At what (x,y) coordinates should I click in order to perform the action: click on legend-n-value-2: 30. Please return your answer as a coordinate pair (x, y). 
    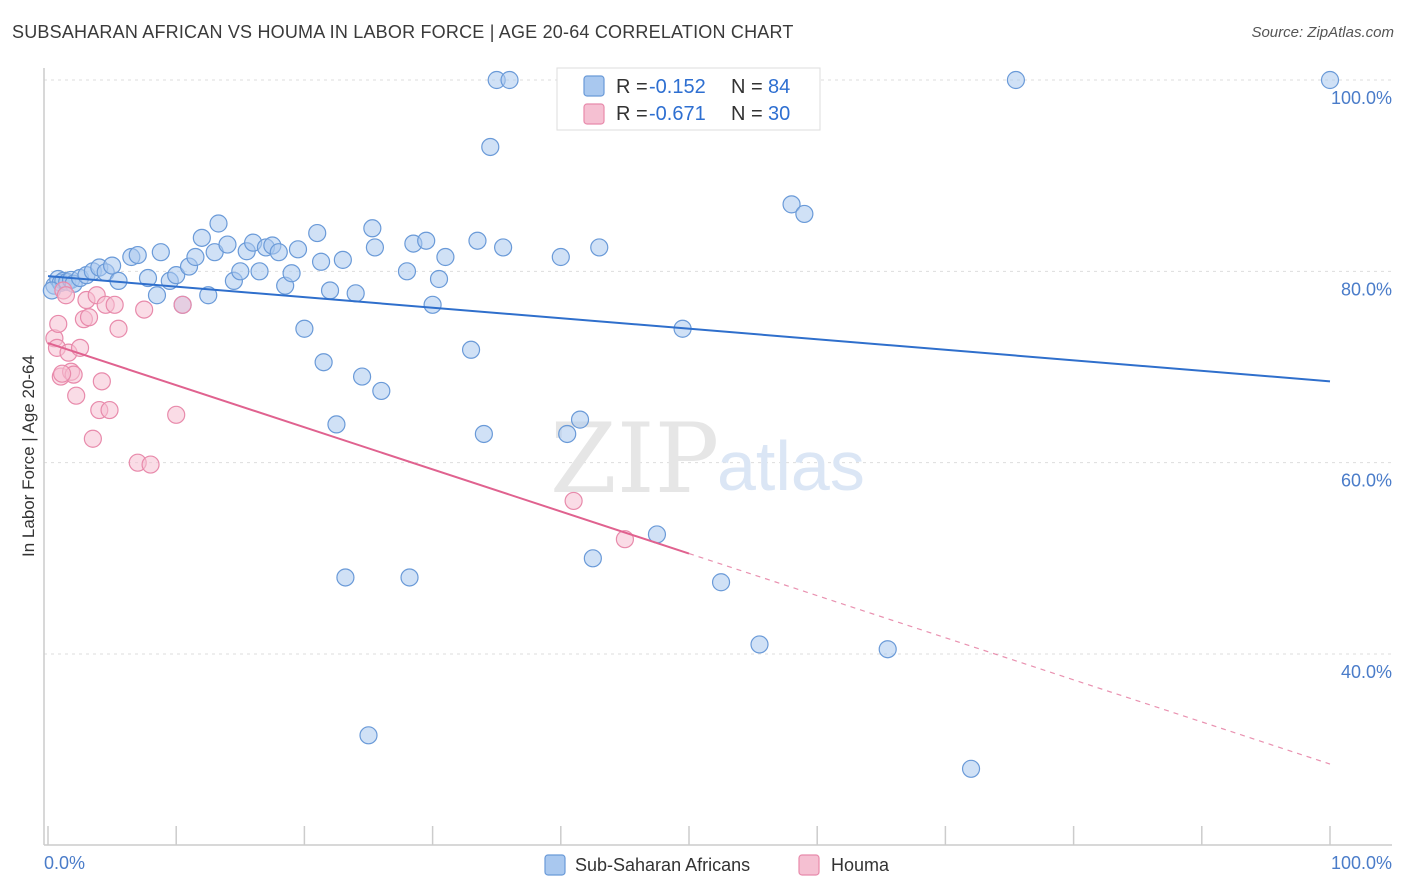
    Looking at the image, I should click on (779, 114).